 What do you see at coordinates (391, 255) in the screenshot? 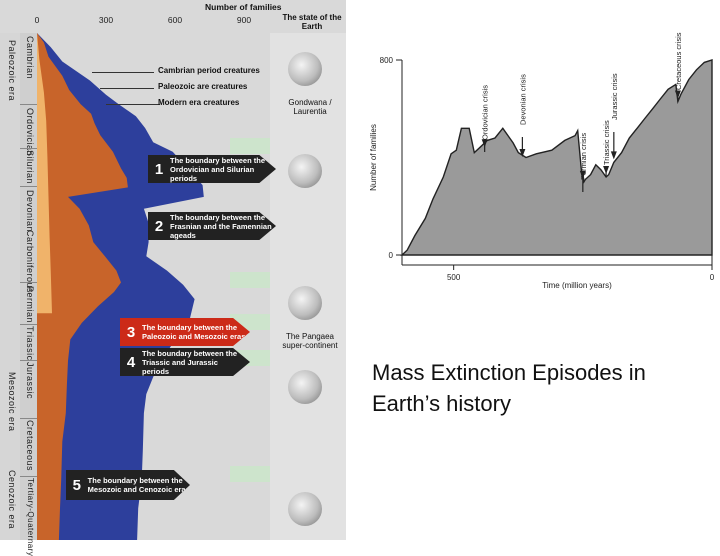
I see `y-tick-label: 0` at bounding box center [391, 255].